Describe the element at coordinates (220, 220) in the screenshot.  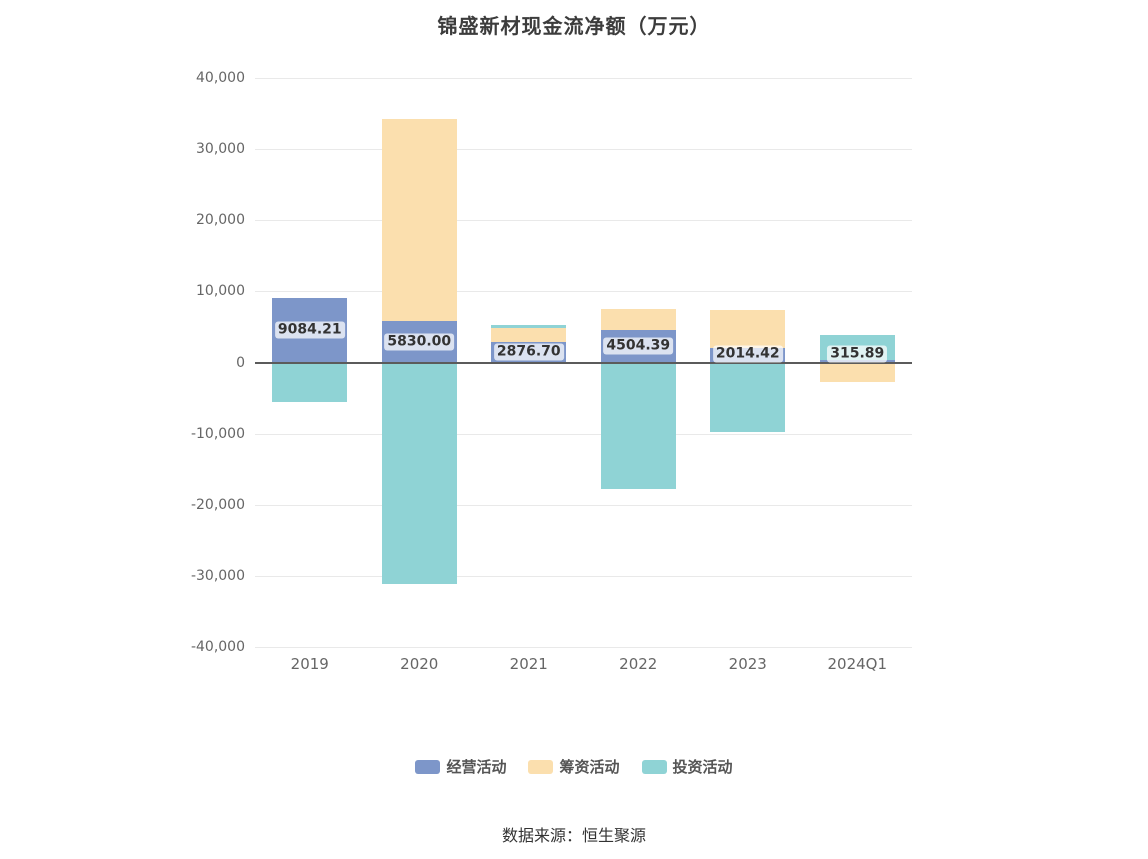
I see `y-axis-tick-label: 20,000` at that location.